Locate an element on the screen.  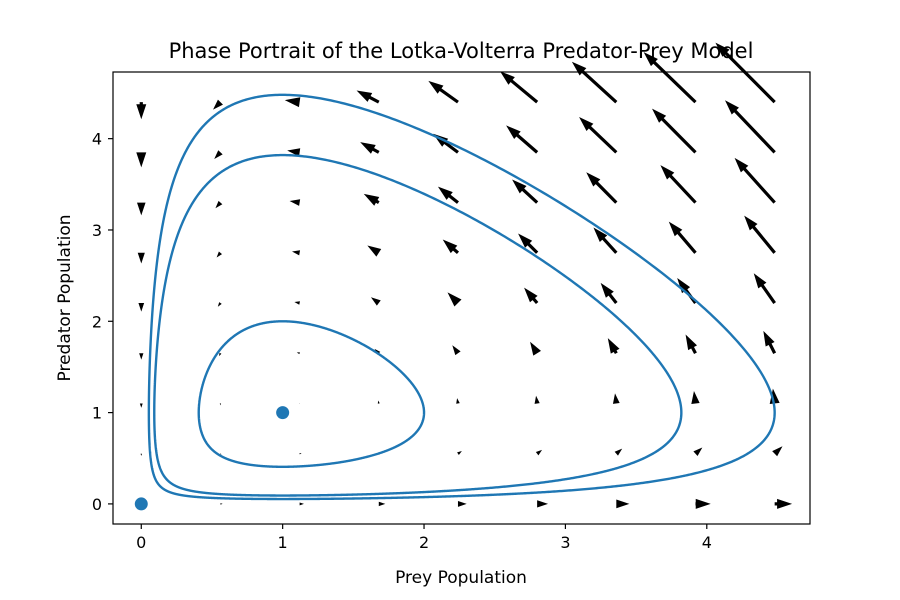
y-tick-label: 2 is located at coordinates (97, 321).